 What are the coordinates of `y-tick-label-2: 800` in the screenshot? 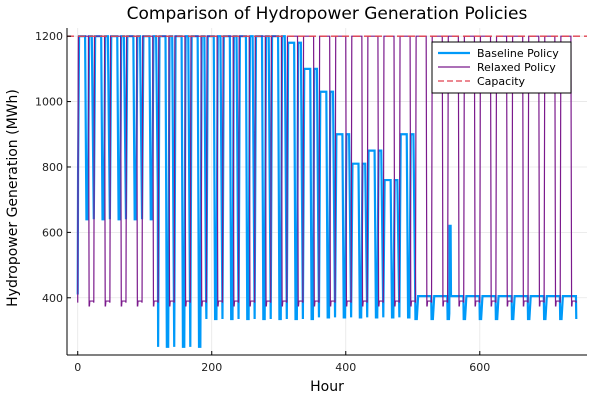 It's located at (52, 167).